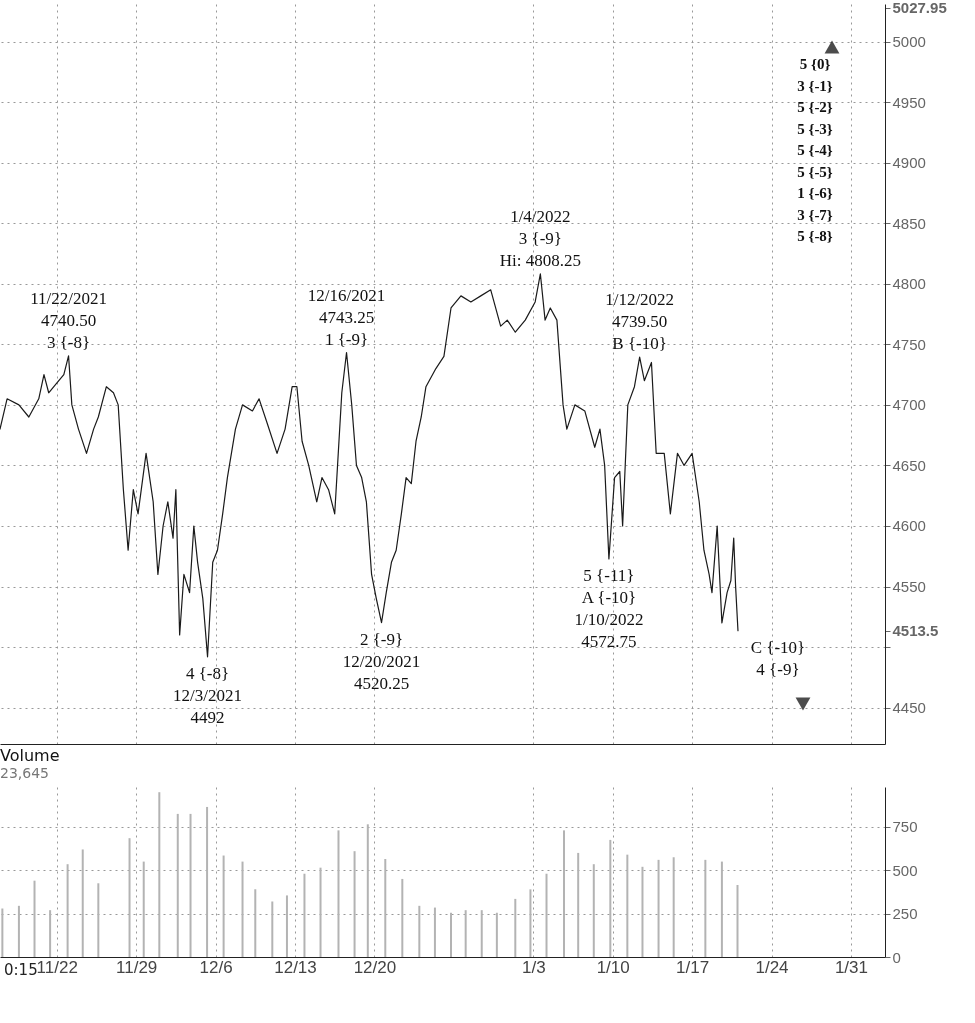  Describe the element at coordinates (533, 967) in the screenshot. I see `x-tick-label: 1/3` at that location.